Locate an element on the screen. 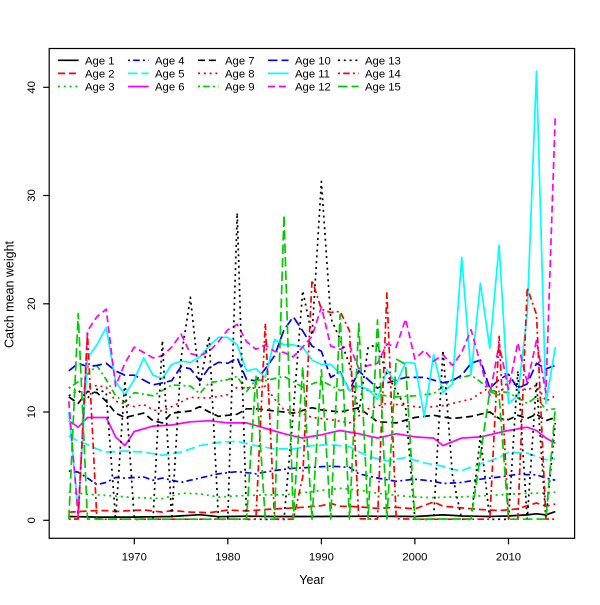 This screenshot has height=605, width=600. svg-text: Age 13 is located at coordinates (383, 61).